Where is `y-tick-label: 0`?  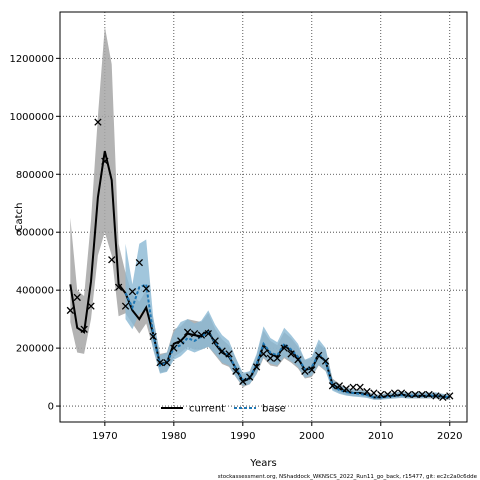 y-tick-label: 0 is located at coordinates (51, 407).